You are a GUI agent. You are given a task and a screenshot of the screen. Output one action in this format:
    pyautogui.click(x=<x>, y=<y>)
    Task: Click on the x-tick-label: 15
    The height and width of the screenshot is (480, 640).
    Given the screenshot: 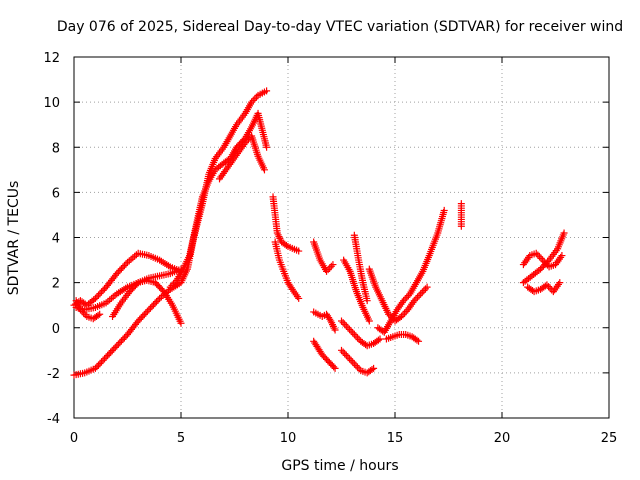 What is the action you would take?
    pyautogui.click(x=395, y=438)
    